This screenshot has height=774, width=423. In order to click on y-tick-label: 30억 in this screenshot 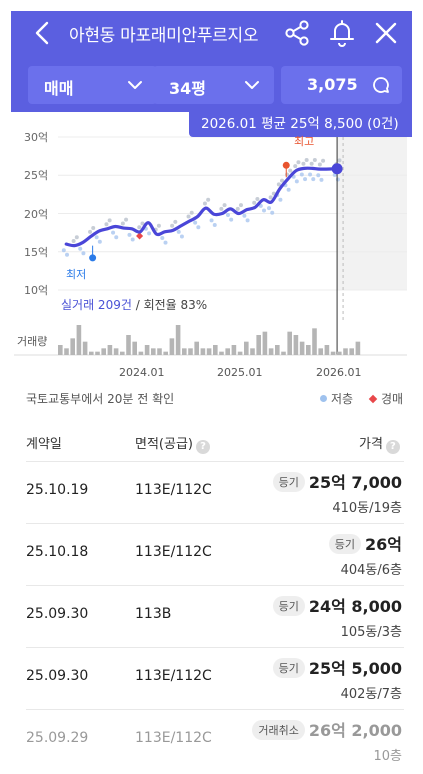, I will do `click(36, 137)`.